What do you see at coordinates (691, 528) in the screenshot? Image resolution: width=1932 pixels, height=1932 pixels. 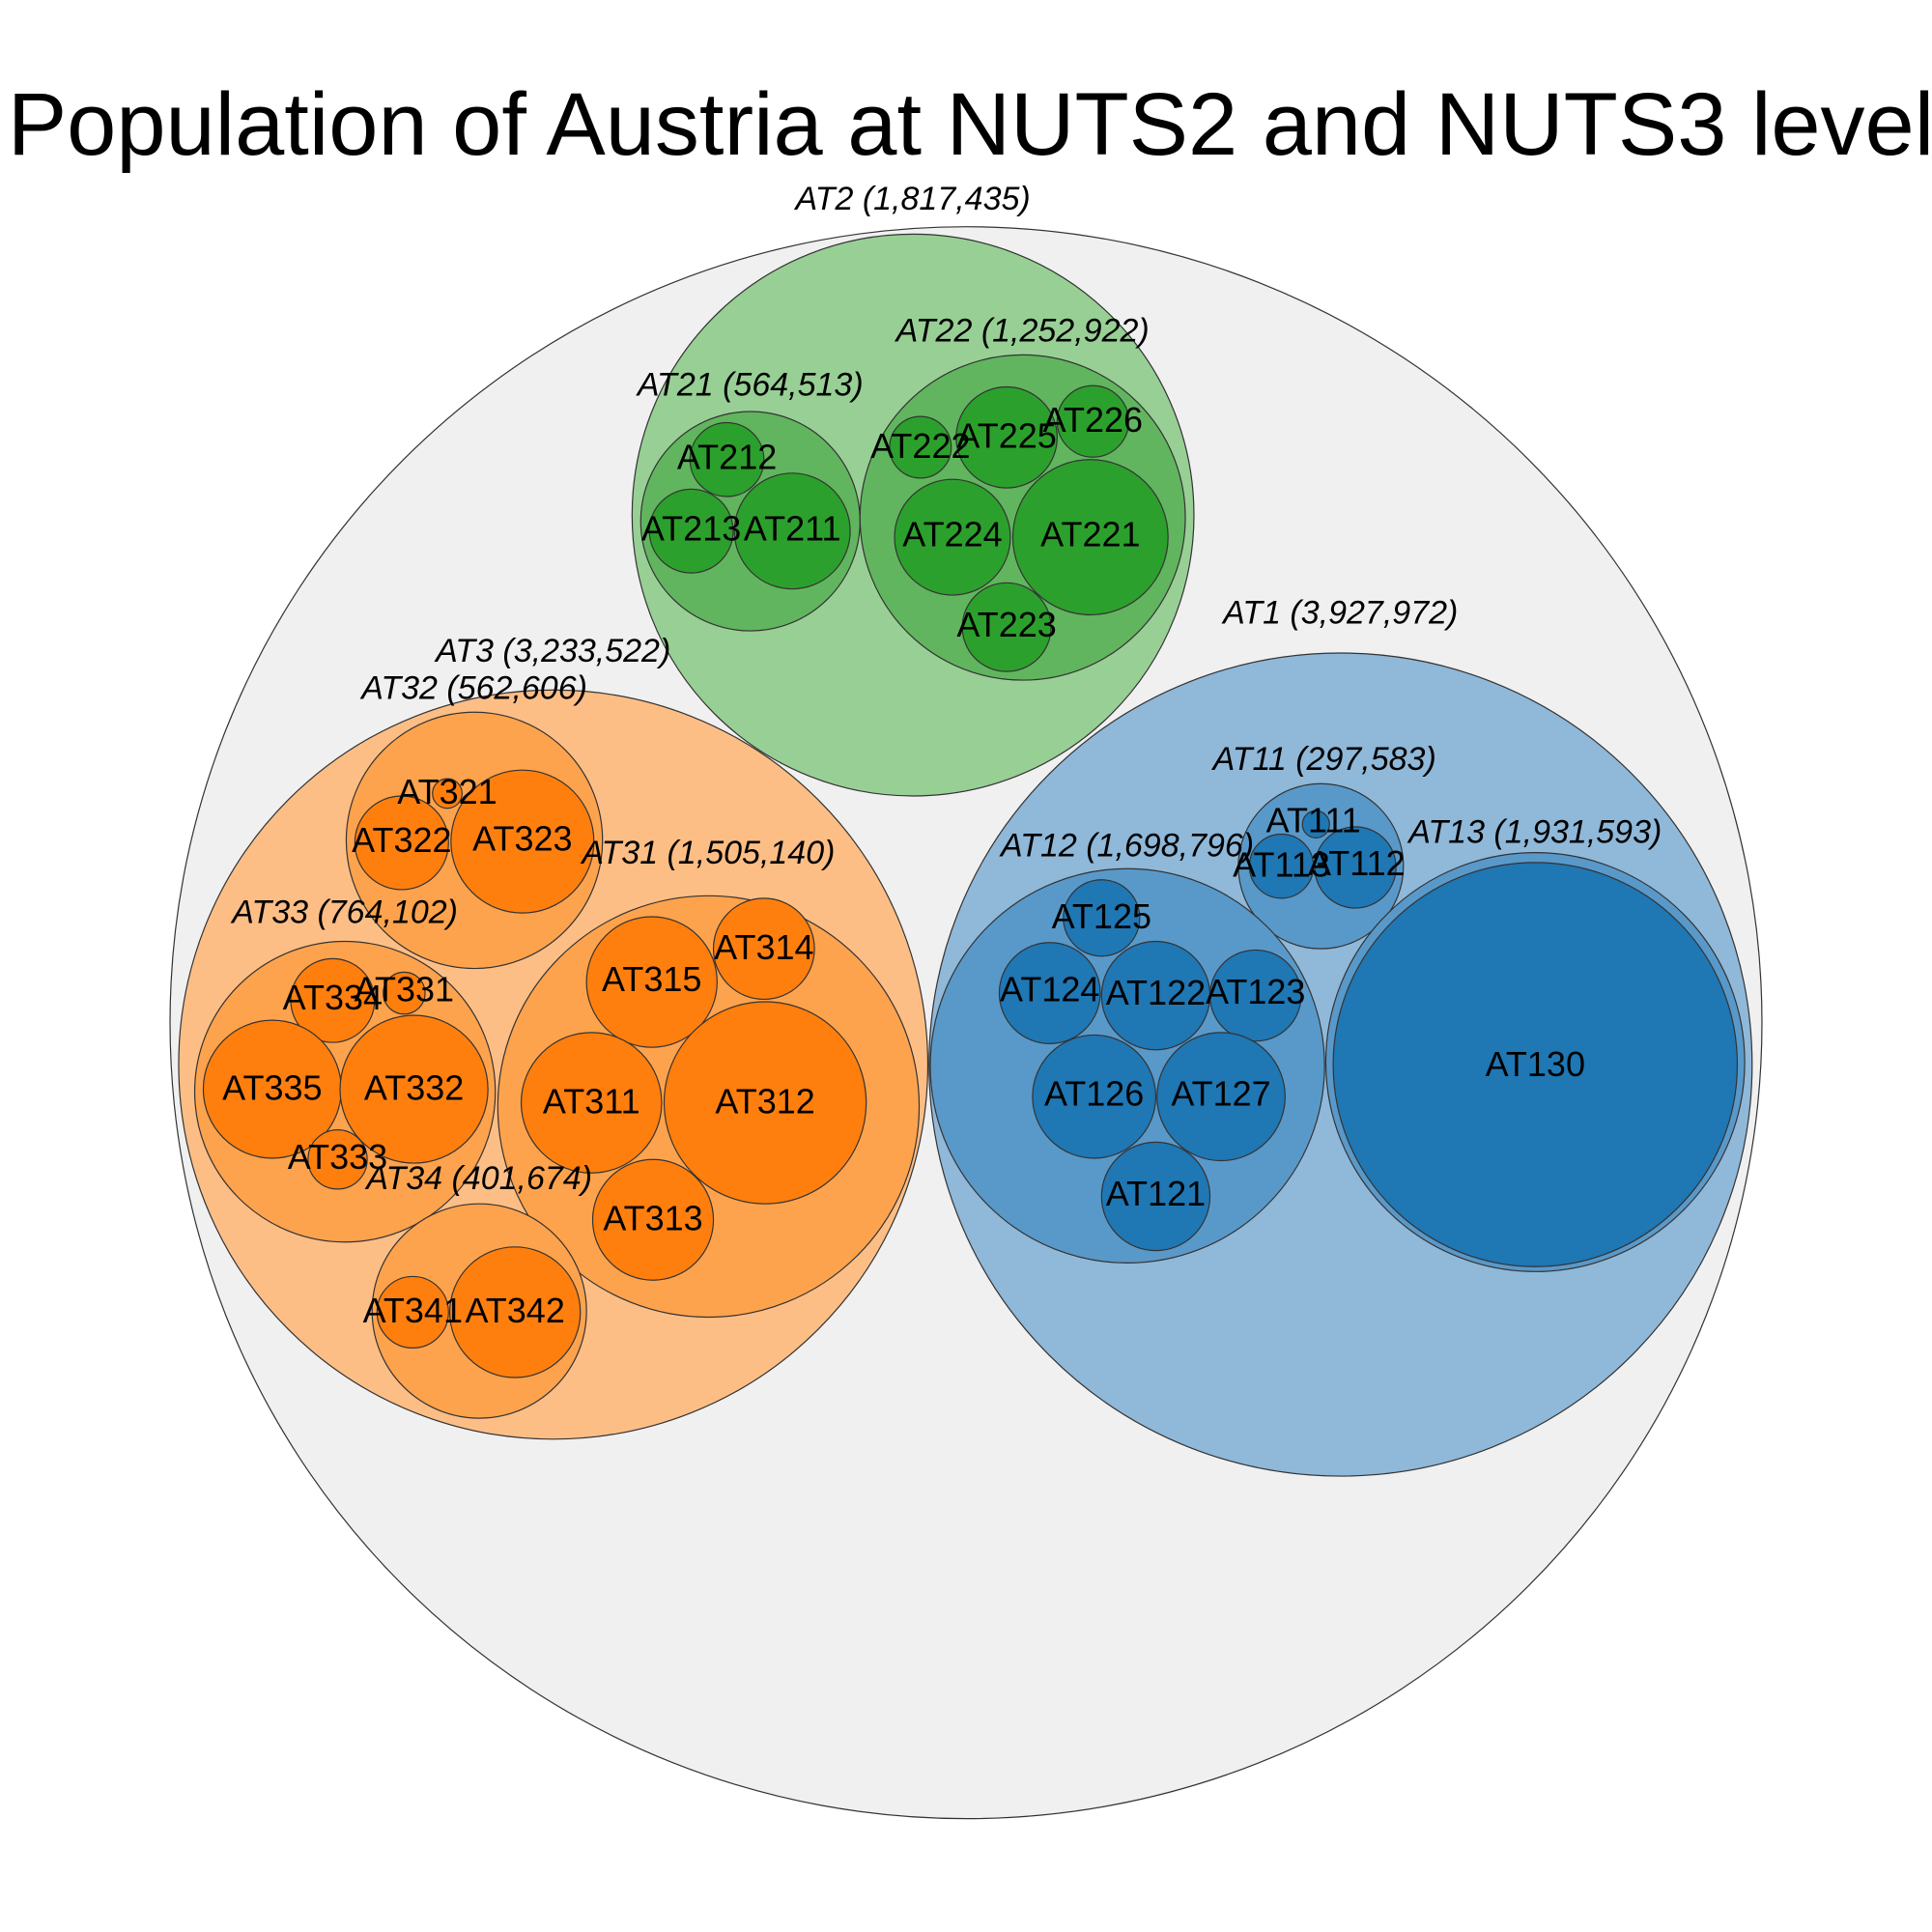 I see `nuts3-label-at213: AT213` at bounding box center [691, 528].